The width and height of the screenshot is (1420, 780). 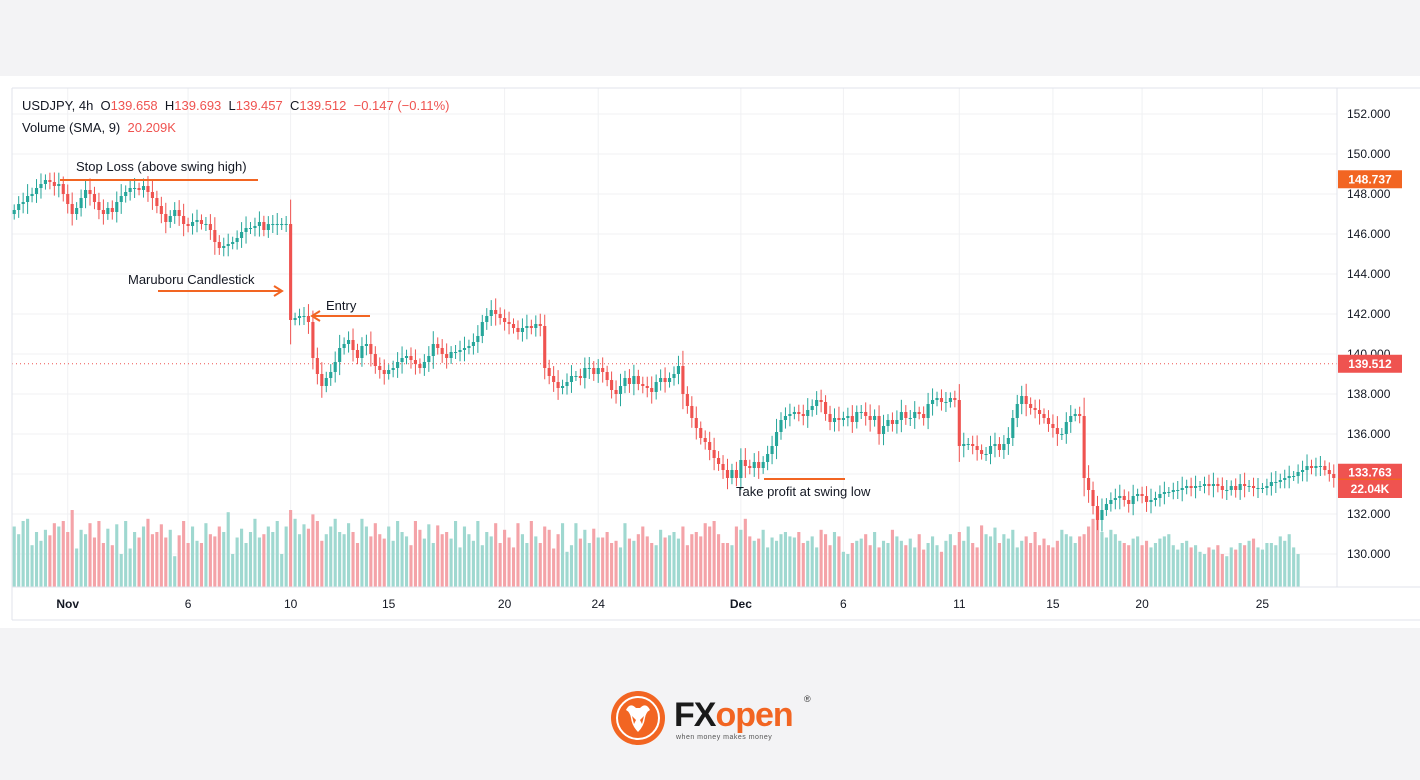 I want to click on last-close-price-tag-bg, so click(x=1370, y=472).